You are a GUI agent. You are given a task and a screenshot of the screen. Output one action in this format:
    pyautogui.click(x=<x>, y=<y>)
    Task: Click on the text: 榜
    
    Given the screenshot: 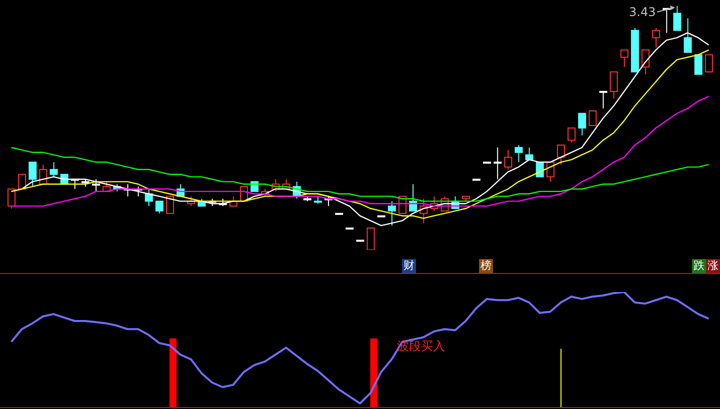 What is the action you would take?
    pyautogui.click(x=486, y=266)
    